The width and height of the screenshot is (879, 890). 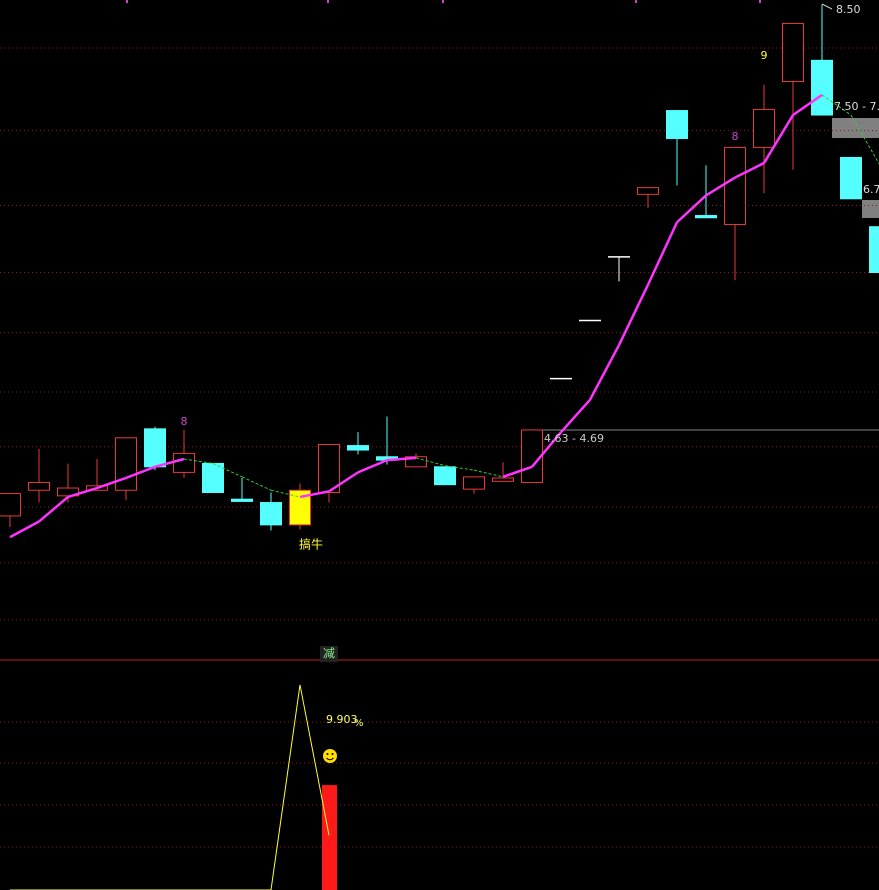 What do you see at coordinates (856, 106) in the screenshot?
I see `price-tag: 7.50 - 7.` at bounding box center [856, 106].